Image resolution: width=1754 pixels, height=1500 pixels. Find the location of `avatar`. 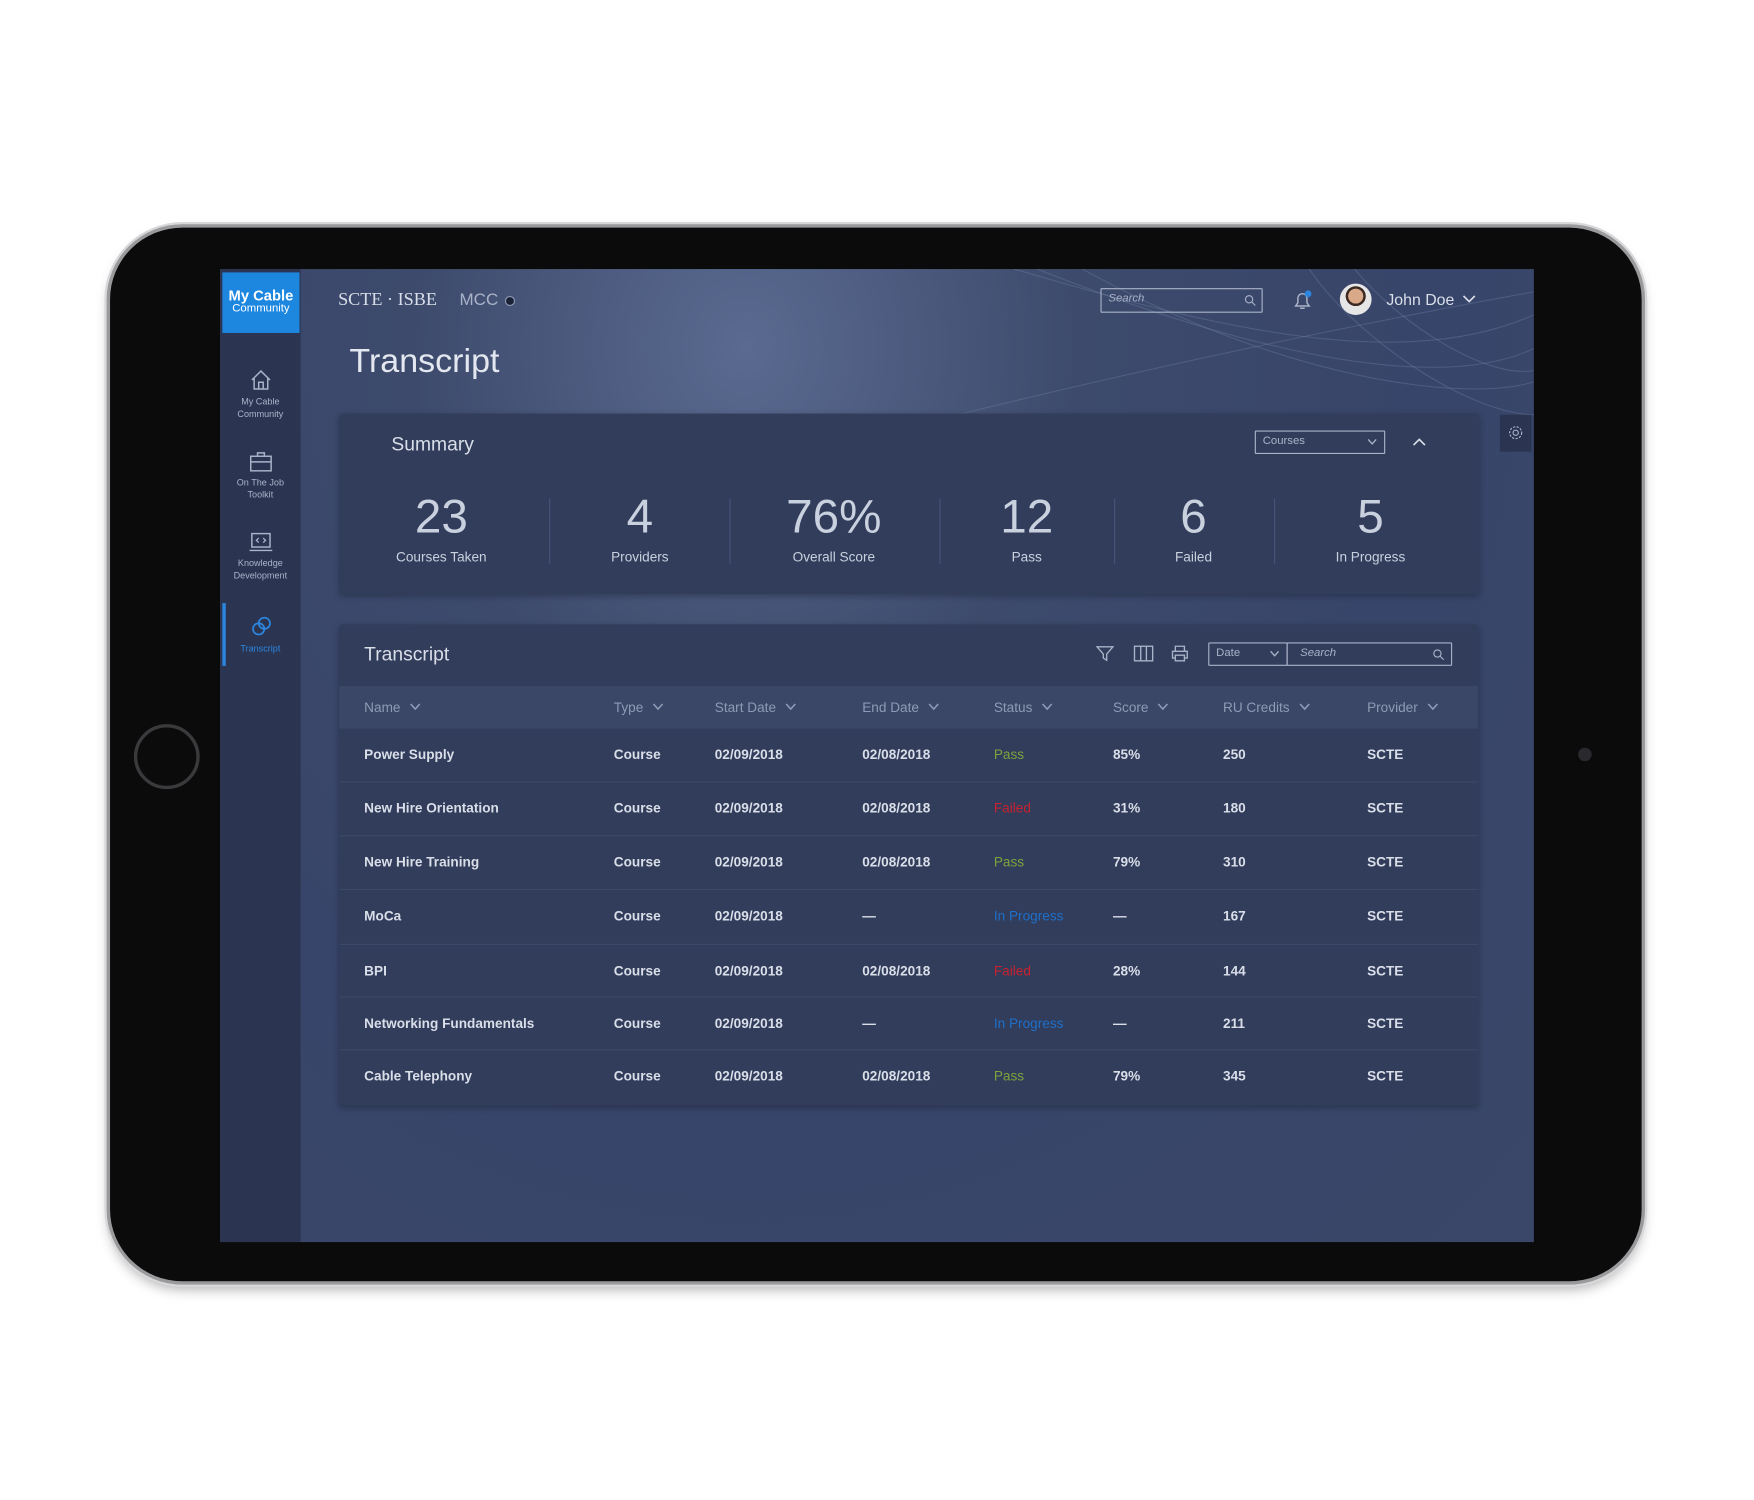

avatar is located at coordinates (1355, 299).